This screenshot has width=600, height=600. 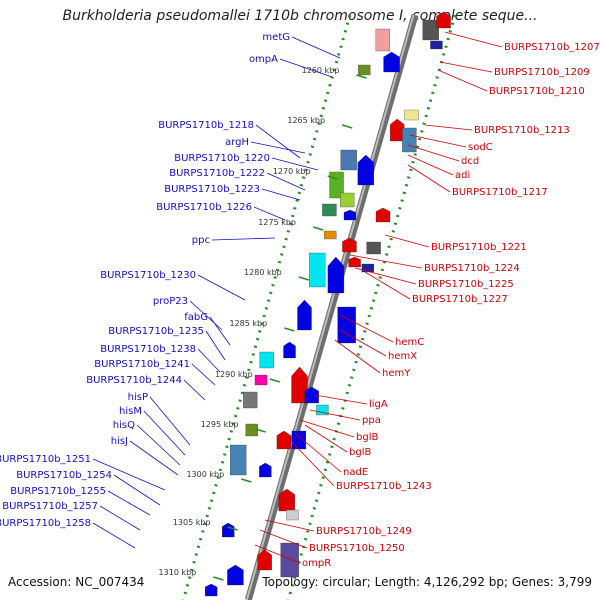 I want to click on gene-label-left: hisJ, so click(x=119, y=441).